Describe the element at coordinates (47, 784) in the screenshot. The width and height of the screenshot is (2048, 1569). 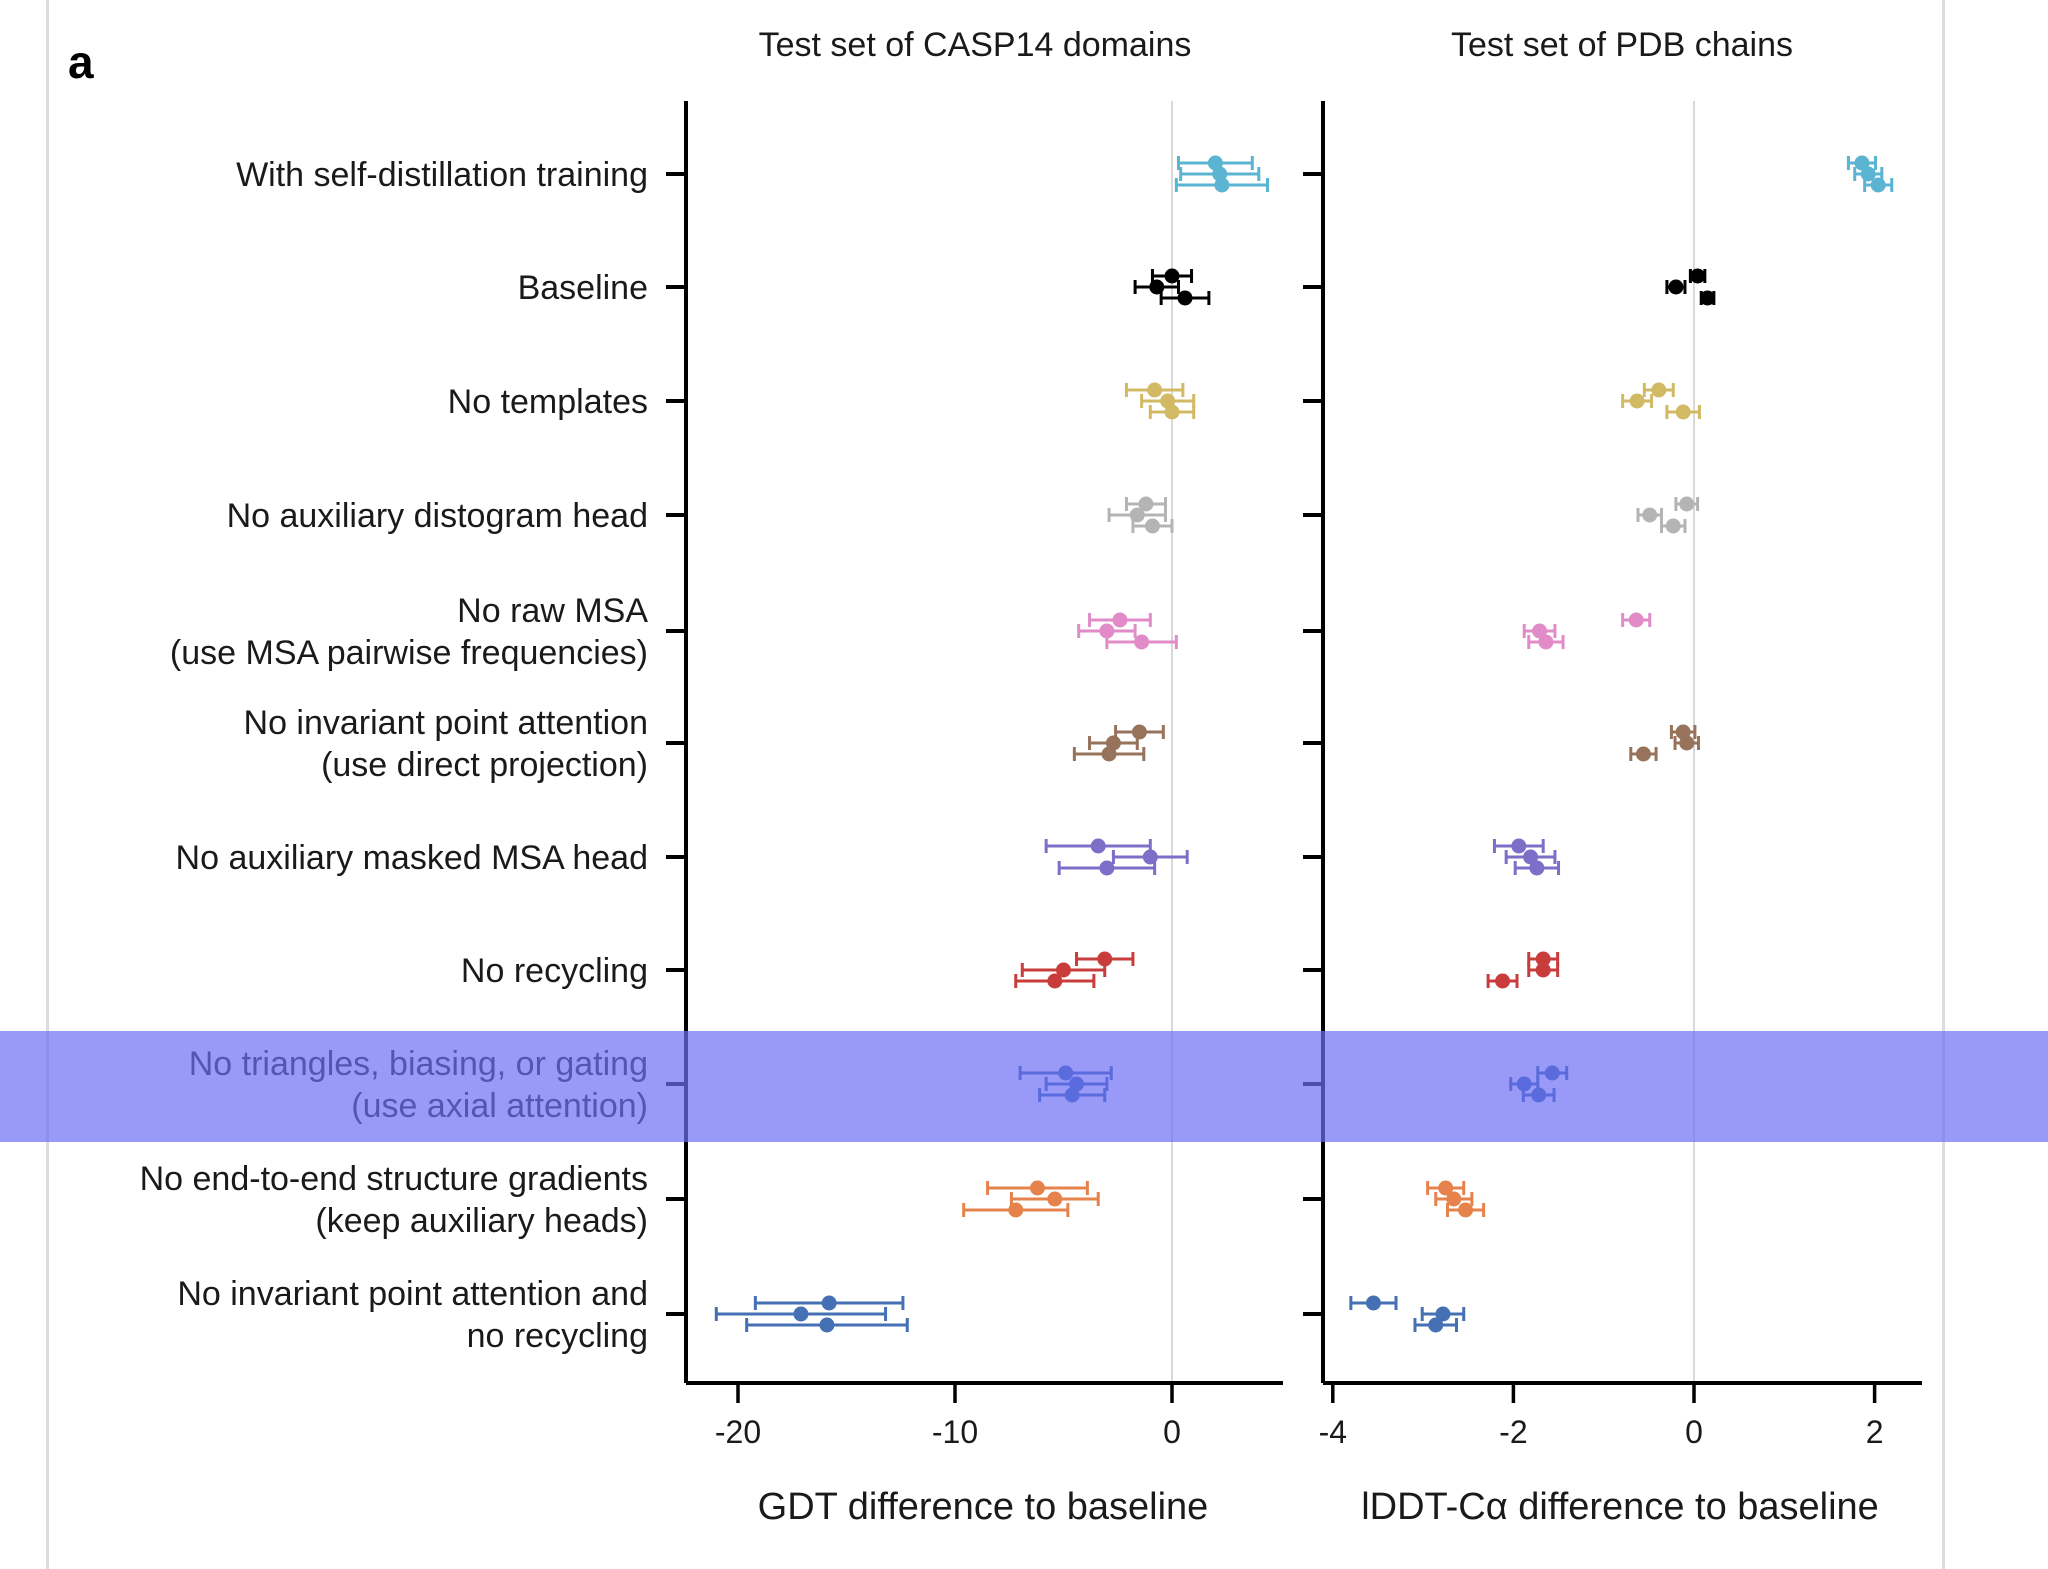
I see `page-border-left` at that location.